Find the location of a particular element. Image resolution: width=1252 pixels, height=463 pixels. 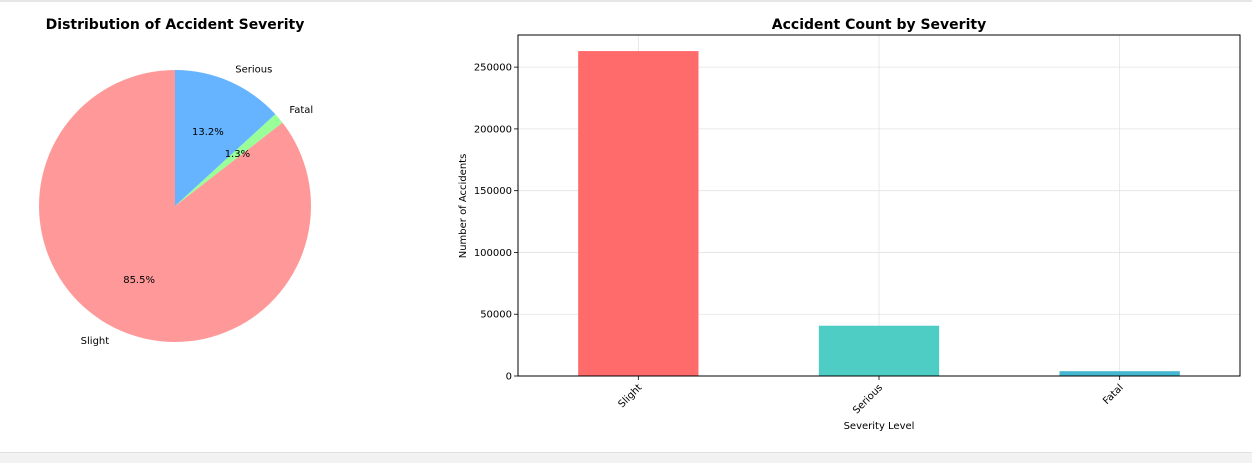

x-tick-label-fatal: Fatal is located at coordinates (1113, 394).